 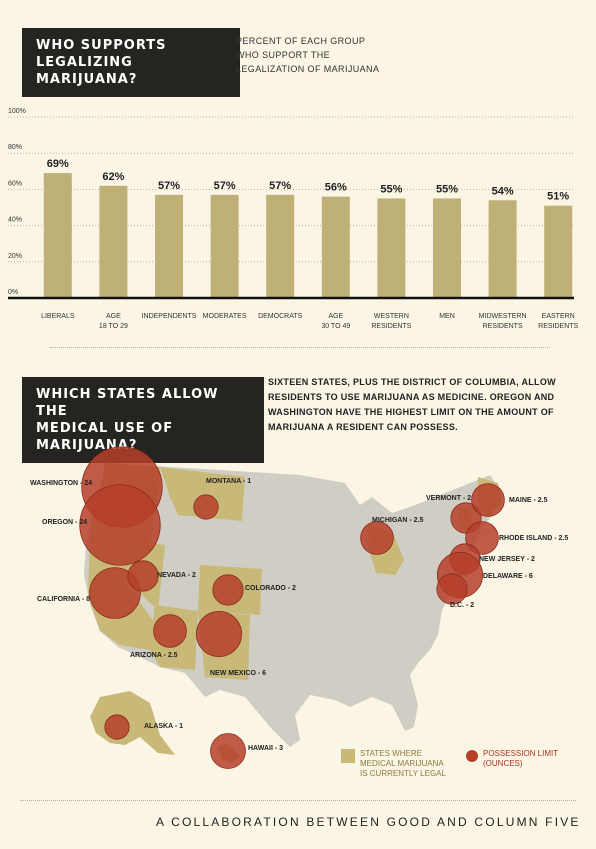 I want to click on y-tick-label: 60%, so click(x=15, y=183).